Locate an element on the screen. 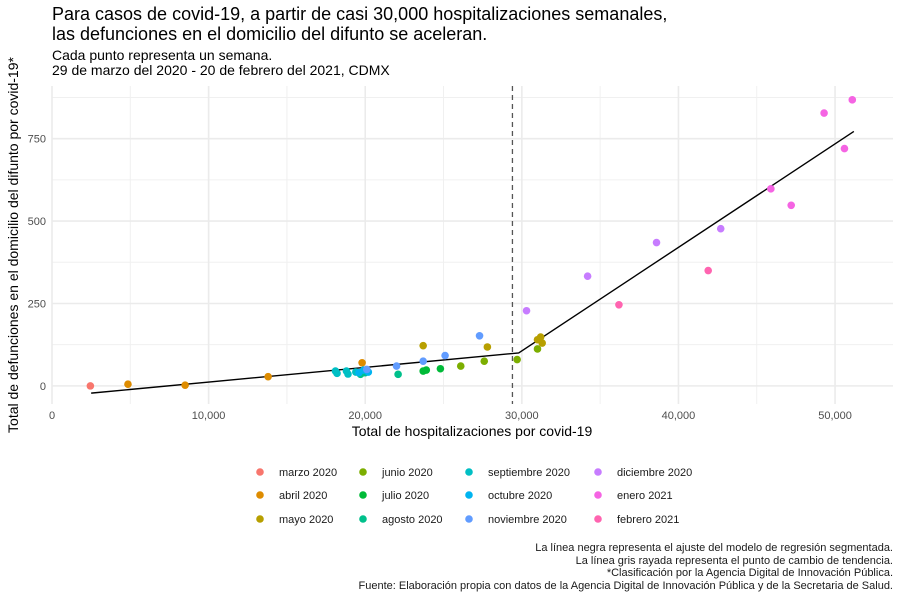 This screenshot has height=600, width=900. legend-label: febrero 2021 is located at coordinates (648, 520).